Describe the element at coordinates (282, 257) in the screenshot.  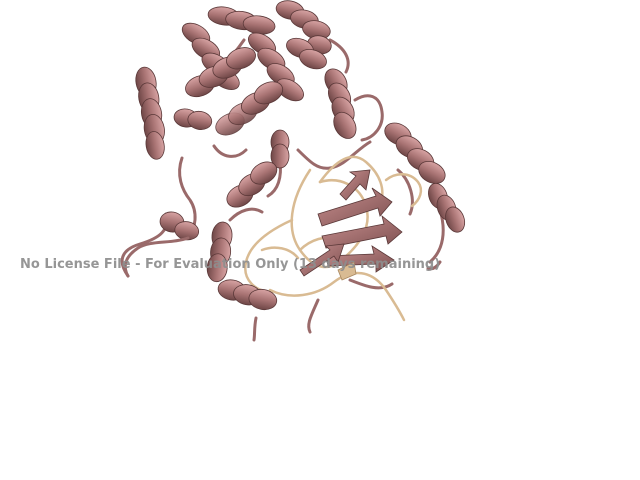
I see `terminal-coils` at that location.